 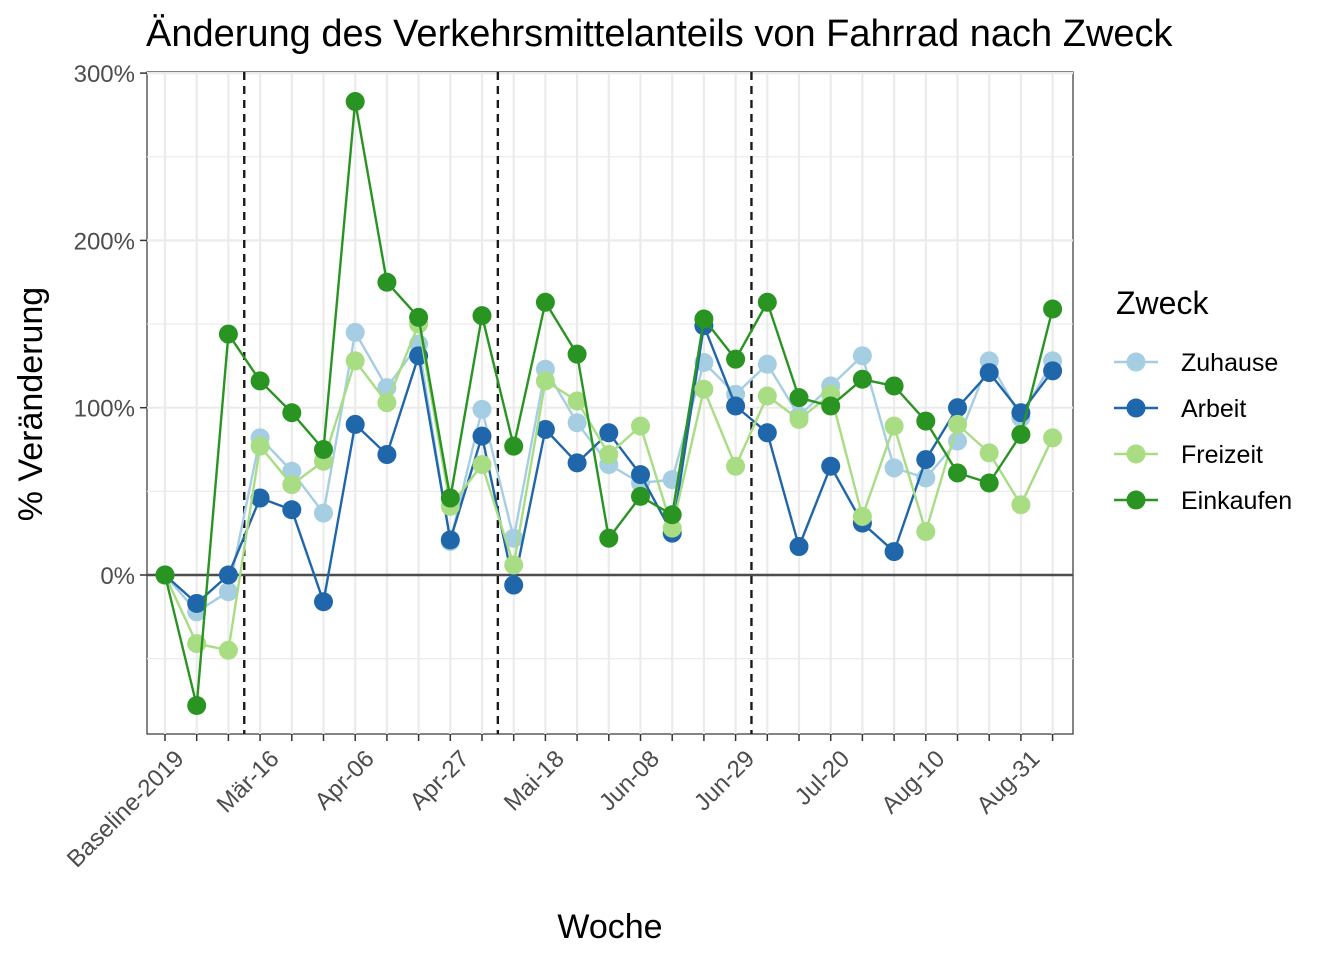 What do you see at coordinates (1162, 303) in the screenshot?
I see `legend-title: Zweck` at bounding box center [1162, 303].